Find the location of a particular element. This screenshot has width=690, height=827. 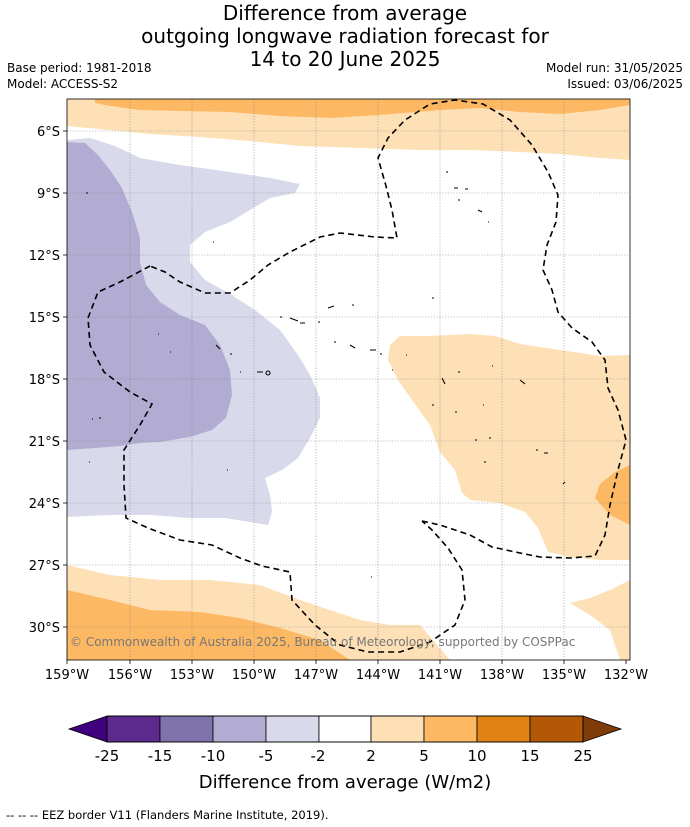

lat-tick-label: 18°S is located at coordinates (44, 380).